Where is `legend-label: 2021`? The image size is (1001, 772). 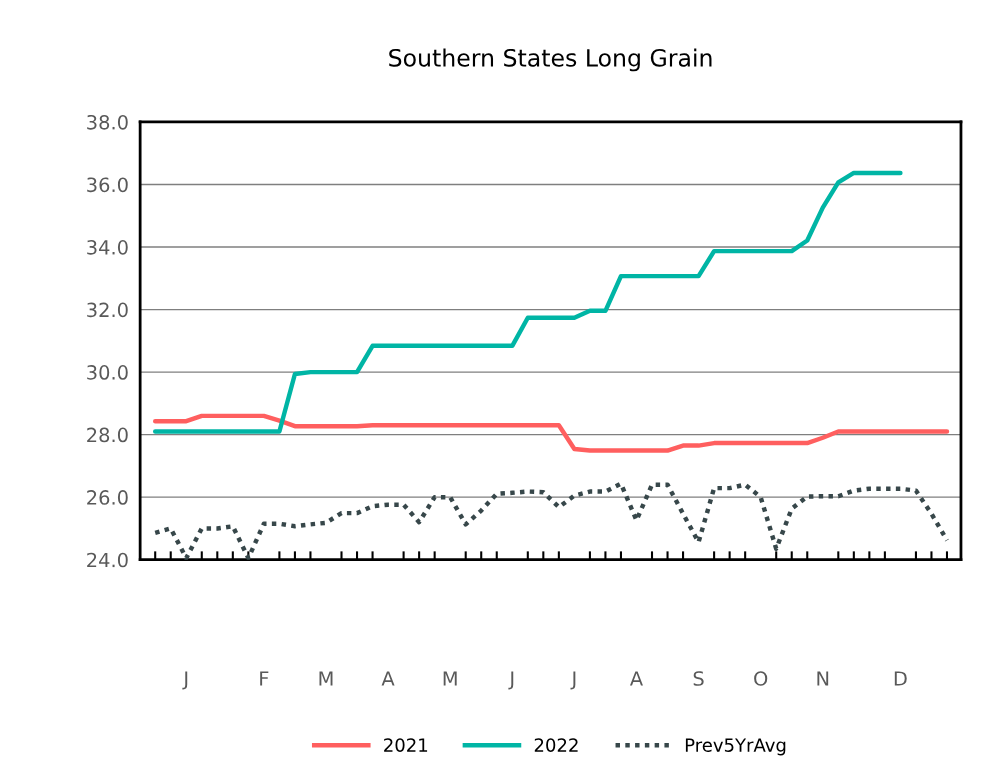
legend-label: 2021 is located at coordinates (406, 745).